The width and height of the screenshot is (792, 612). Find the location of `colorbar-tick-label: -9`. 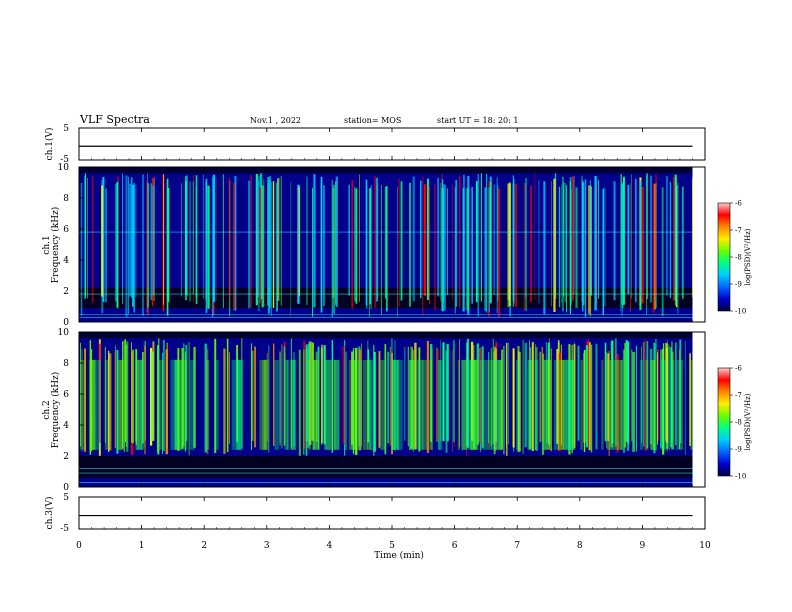

colorbar-tick-label: -9 is located at coordinates (738, 285).